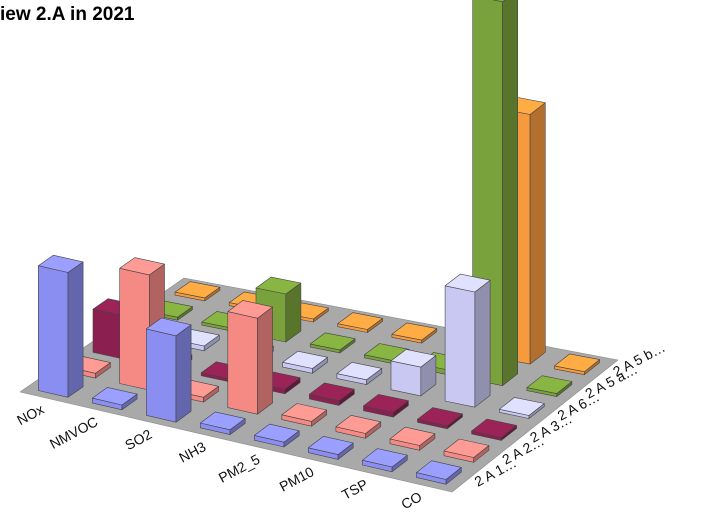 This screenshot has width=701, height=524. Describe the element at coordinates (30, 414) in the screenshot. I see `x-tick-label: NOx` at that location.